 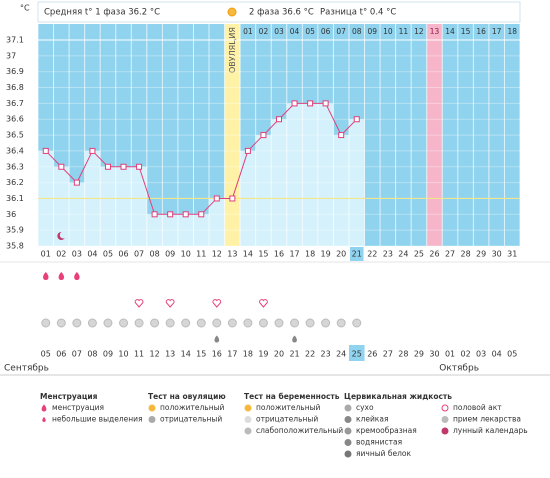 I want to click on cycle-day: 17, so click(x=294, y=254).